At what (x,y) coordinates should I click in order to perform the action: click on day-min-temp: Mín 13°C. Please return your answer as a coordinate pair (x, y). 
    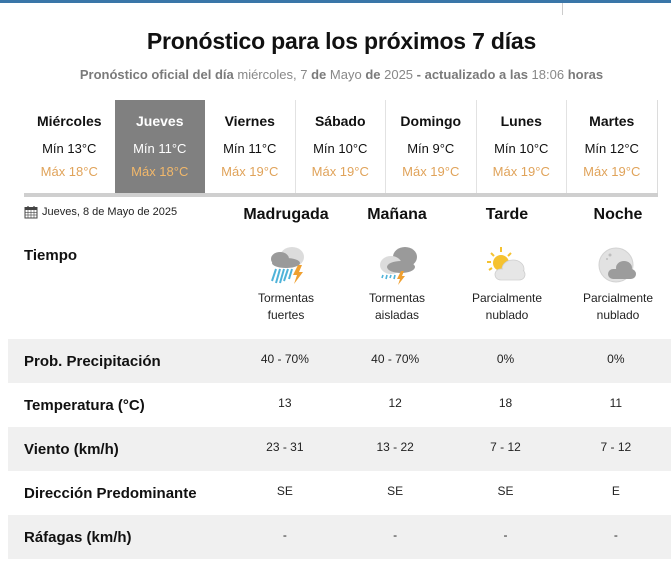
    Looking at the image, I should click on (69, 148).